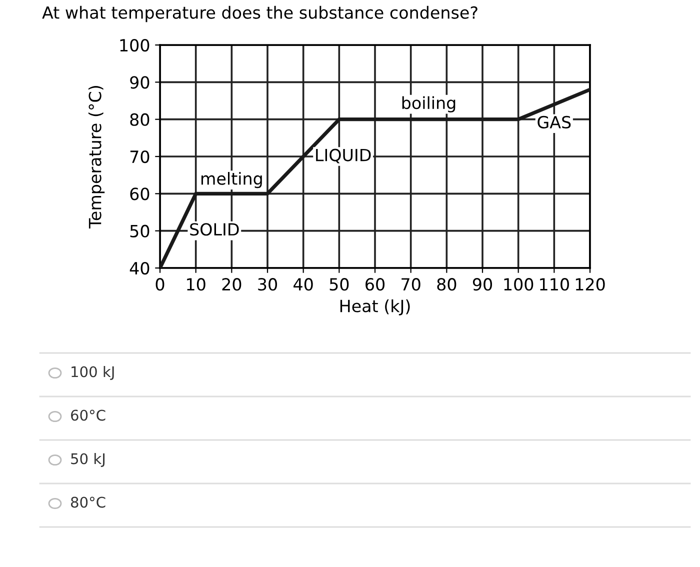 The width and height of the screenshot is (700, 567). What do you see at coordinates (140, 231) in the screenshot?
I see `y-tick-label: 50` at bounding box center [140, 231].